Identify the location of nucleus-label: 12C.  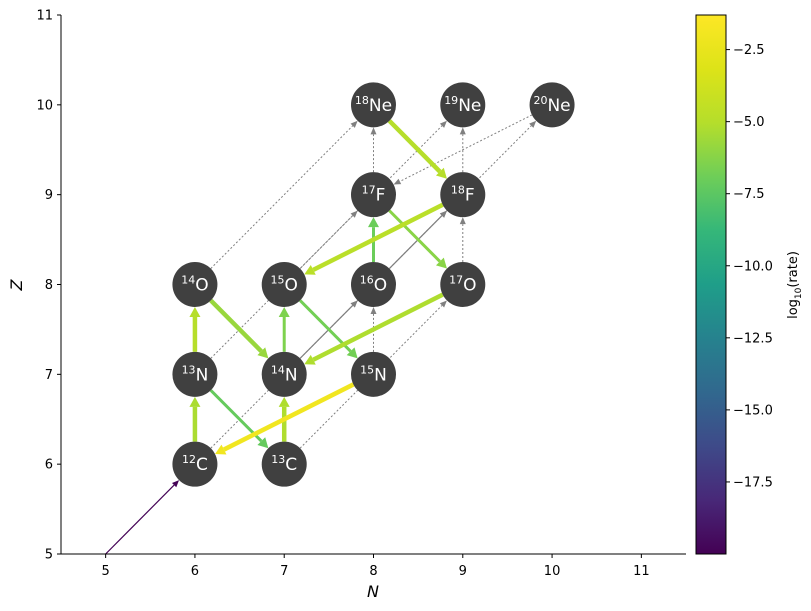
(195, 464).